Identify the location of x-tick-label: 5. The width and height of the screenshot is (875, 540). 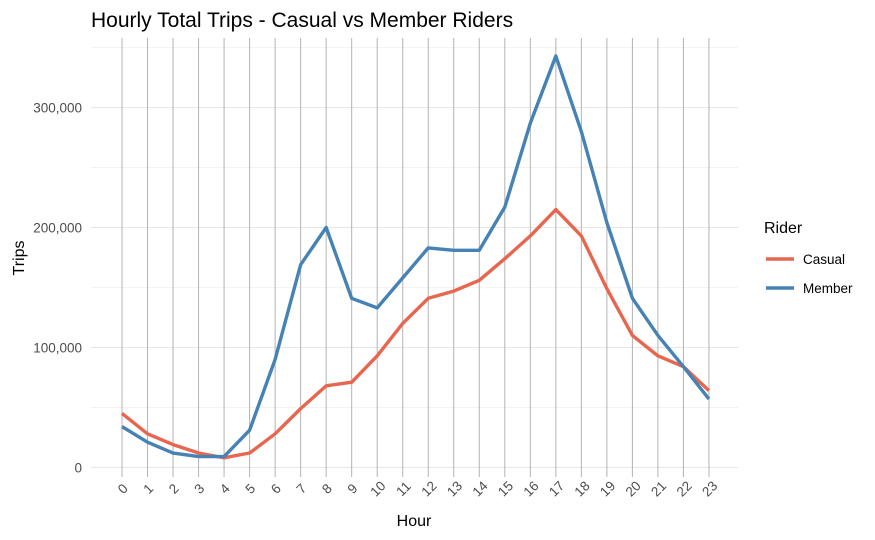
(250, 489).